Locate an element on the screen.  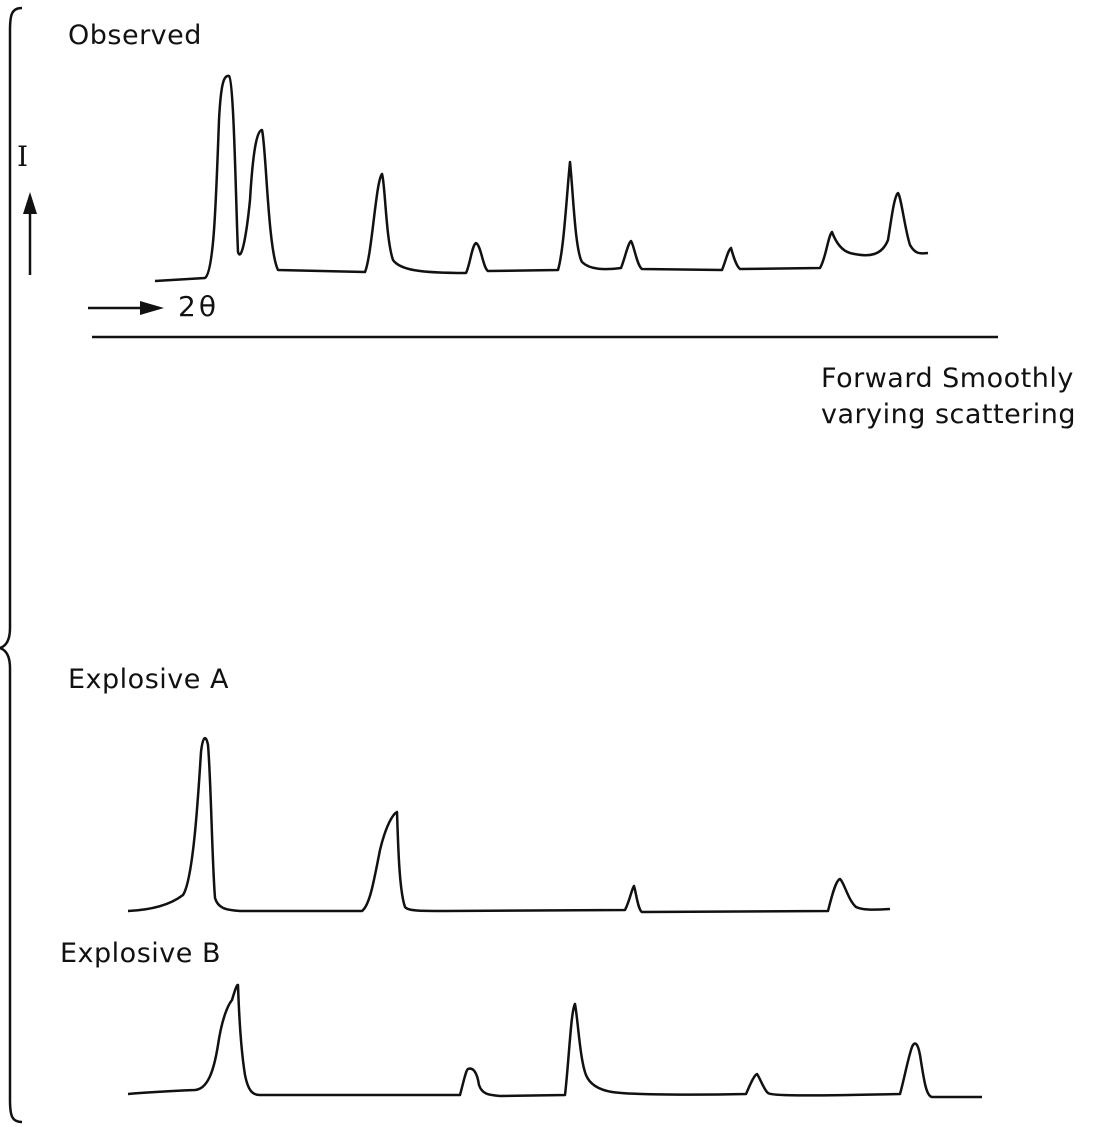
explosive-a-trace is located at coordinates (509, 825).